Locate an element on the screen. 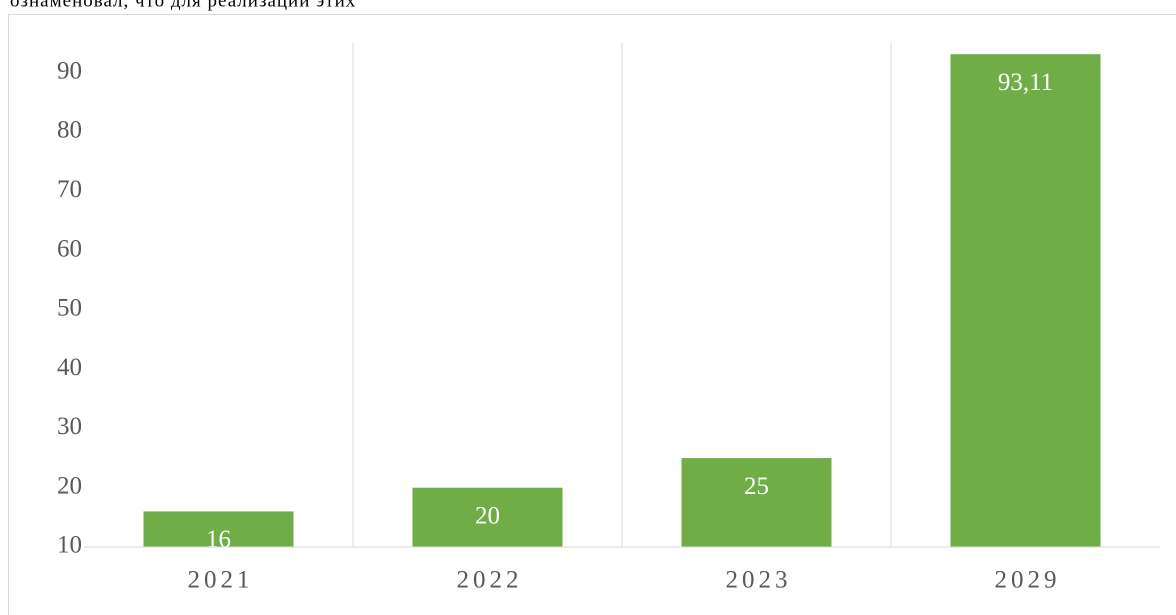 The image size is (1176, 615). y-tick-label: 10 is located at coordinates (69, 545).